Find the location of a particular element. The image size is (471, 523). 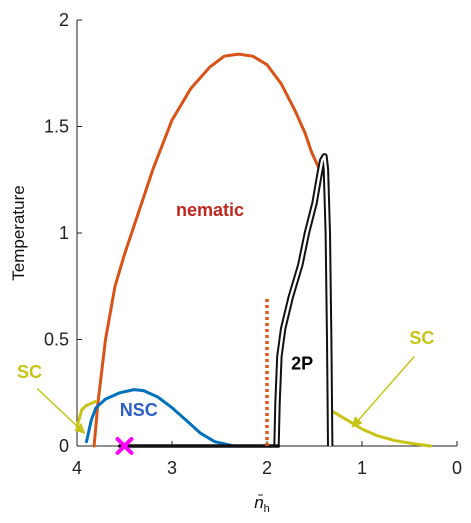

arrow-sc-left is located at coordinates (61, 410).